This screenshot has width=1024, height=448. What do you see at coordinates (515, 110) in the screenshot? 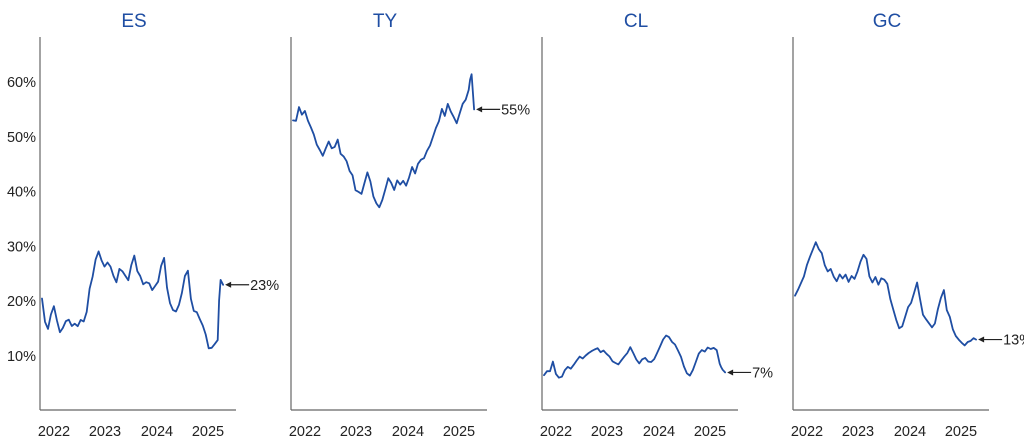
I see `end-value-label: 55%` at bounding box center [515, 110].